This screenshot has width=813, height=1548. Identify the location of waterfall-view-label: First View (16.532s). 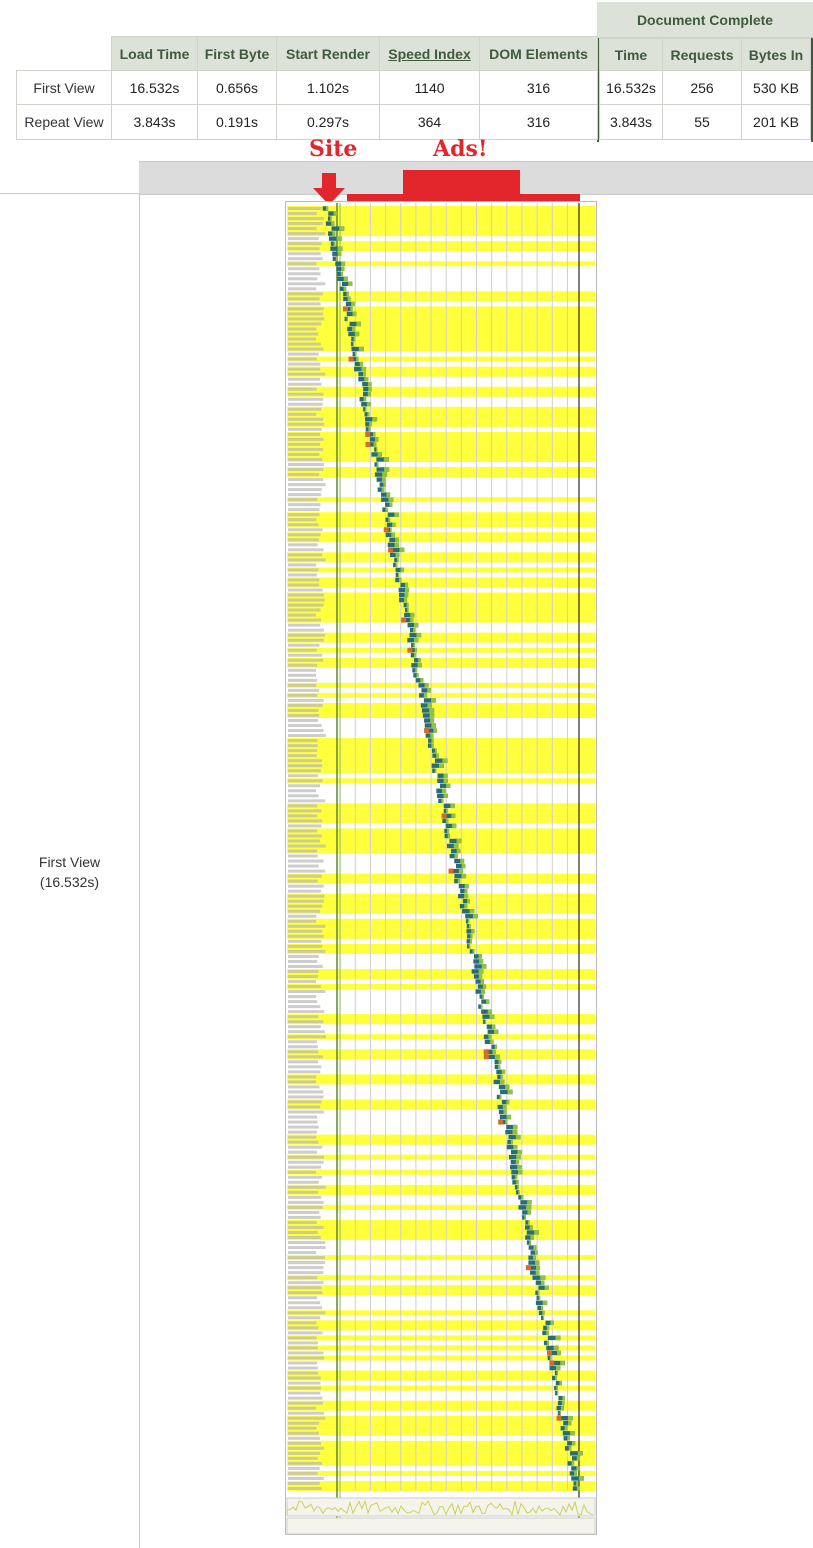
(69, 872).